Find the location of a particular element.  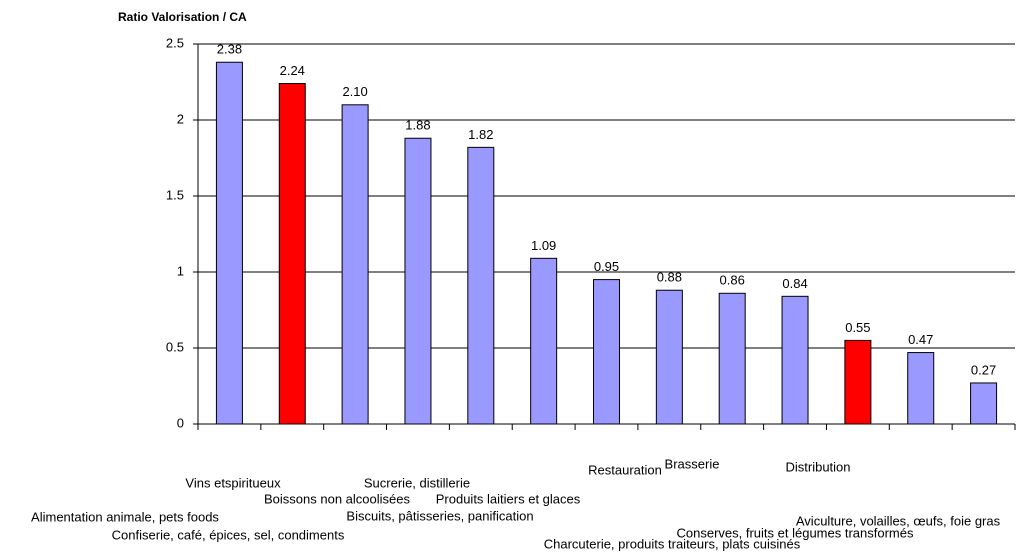

x-tick-label: Conserves, fruits et légumes transformés is located at coordinates (795, 532).